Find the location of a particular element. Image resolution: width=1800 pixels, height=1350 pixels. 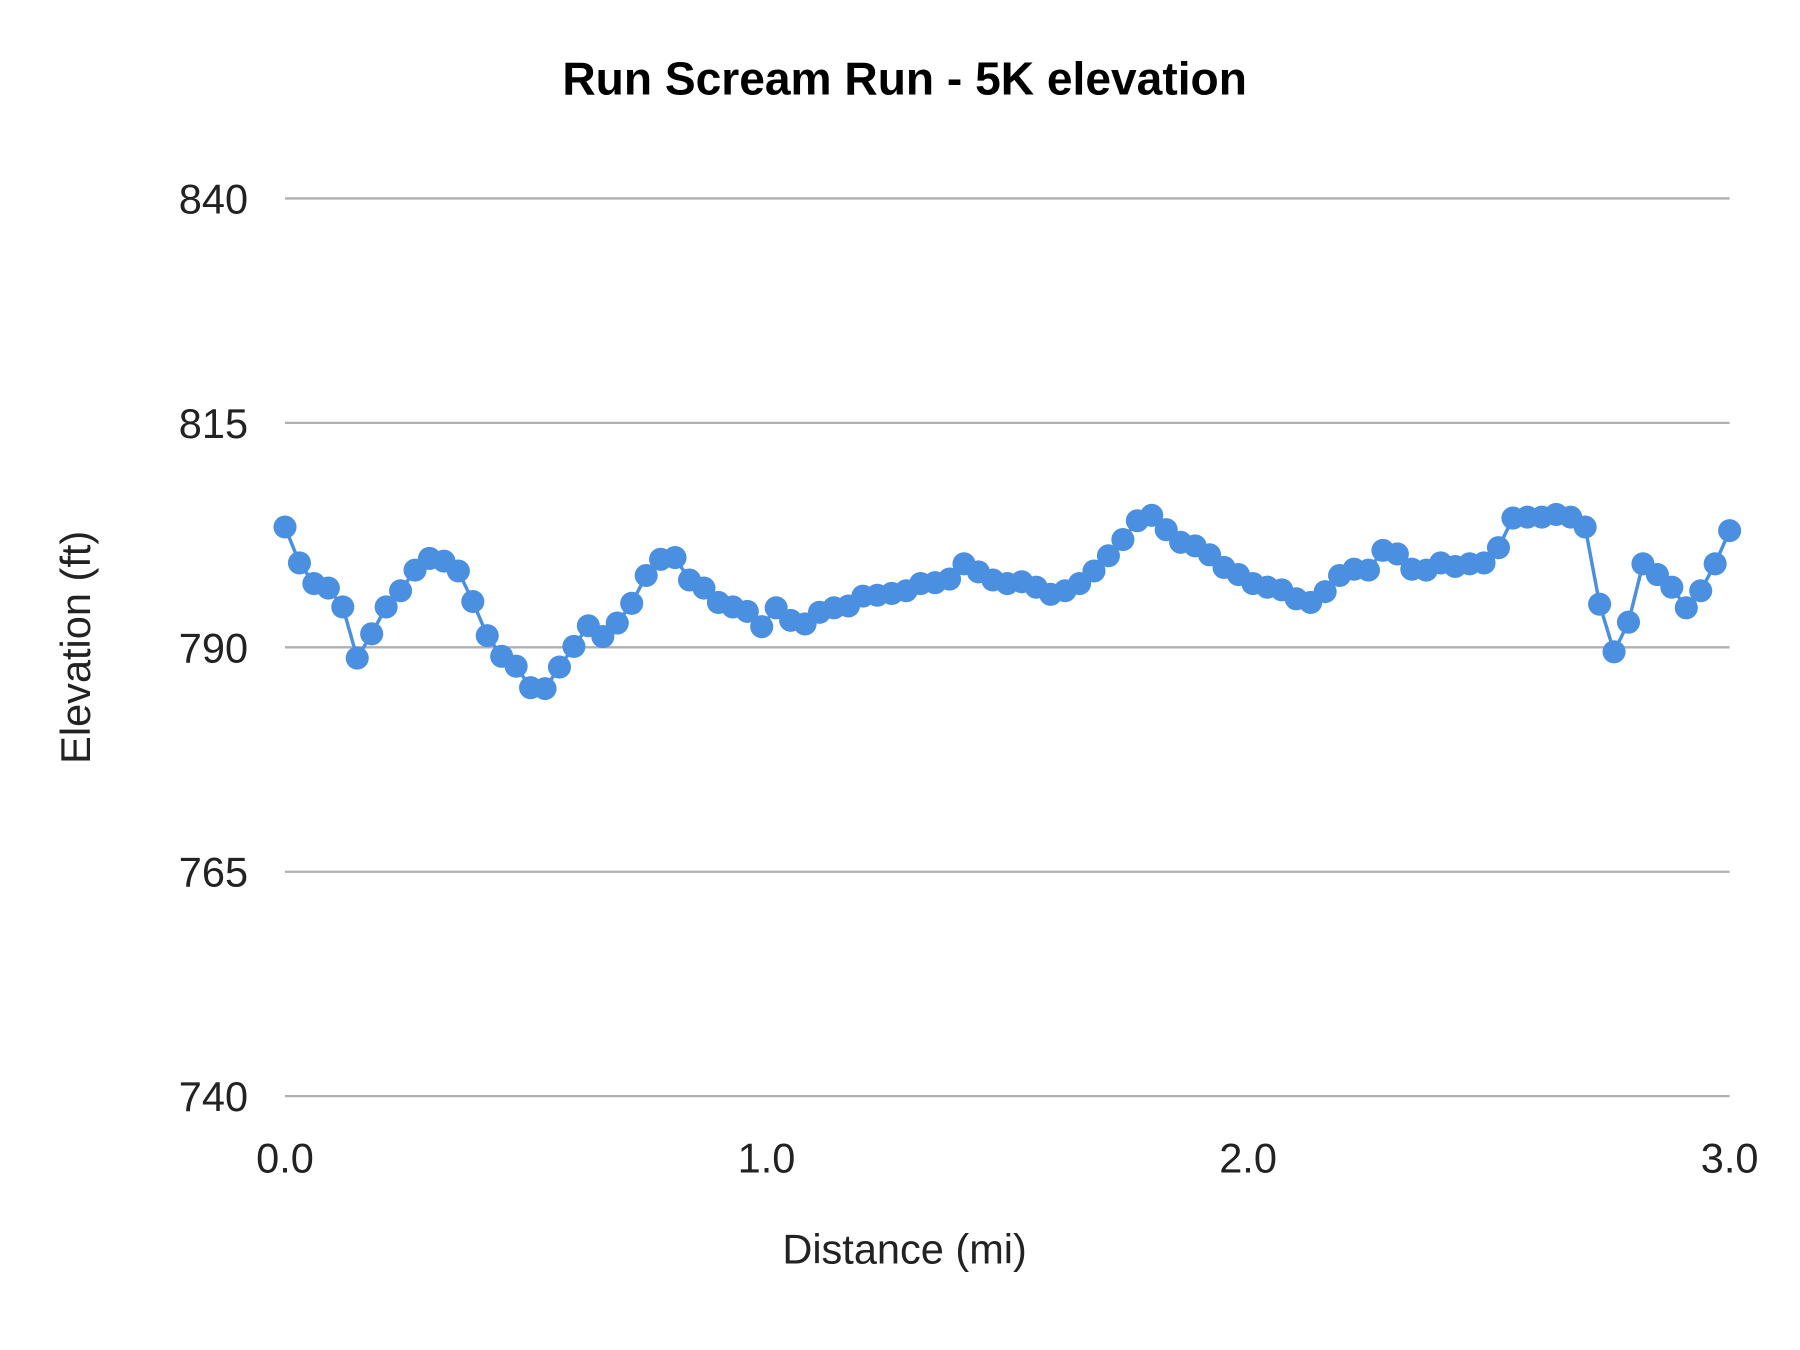

series-elevation is located at coordinates (1007, 601).